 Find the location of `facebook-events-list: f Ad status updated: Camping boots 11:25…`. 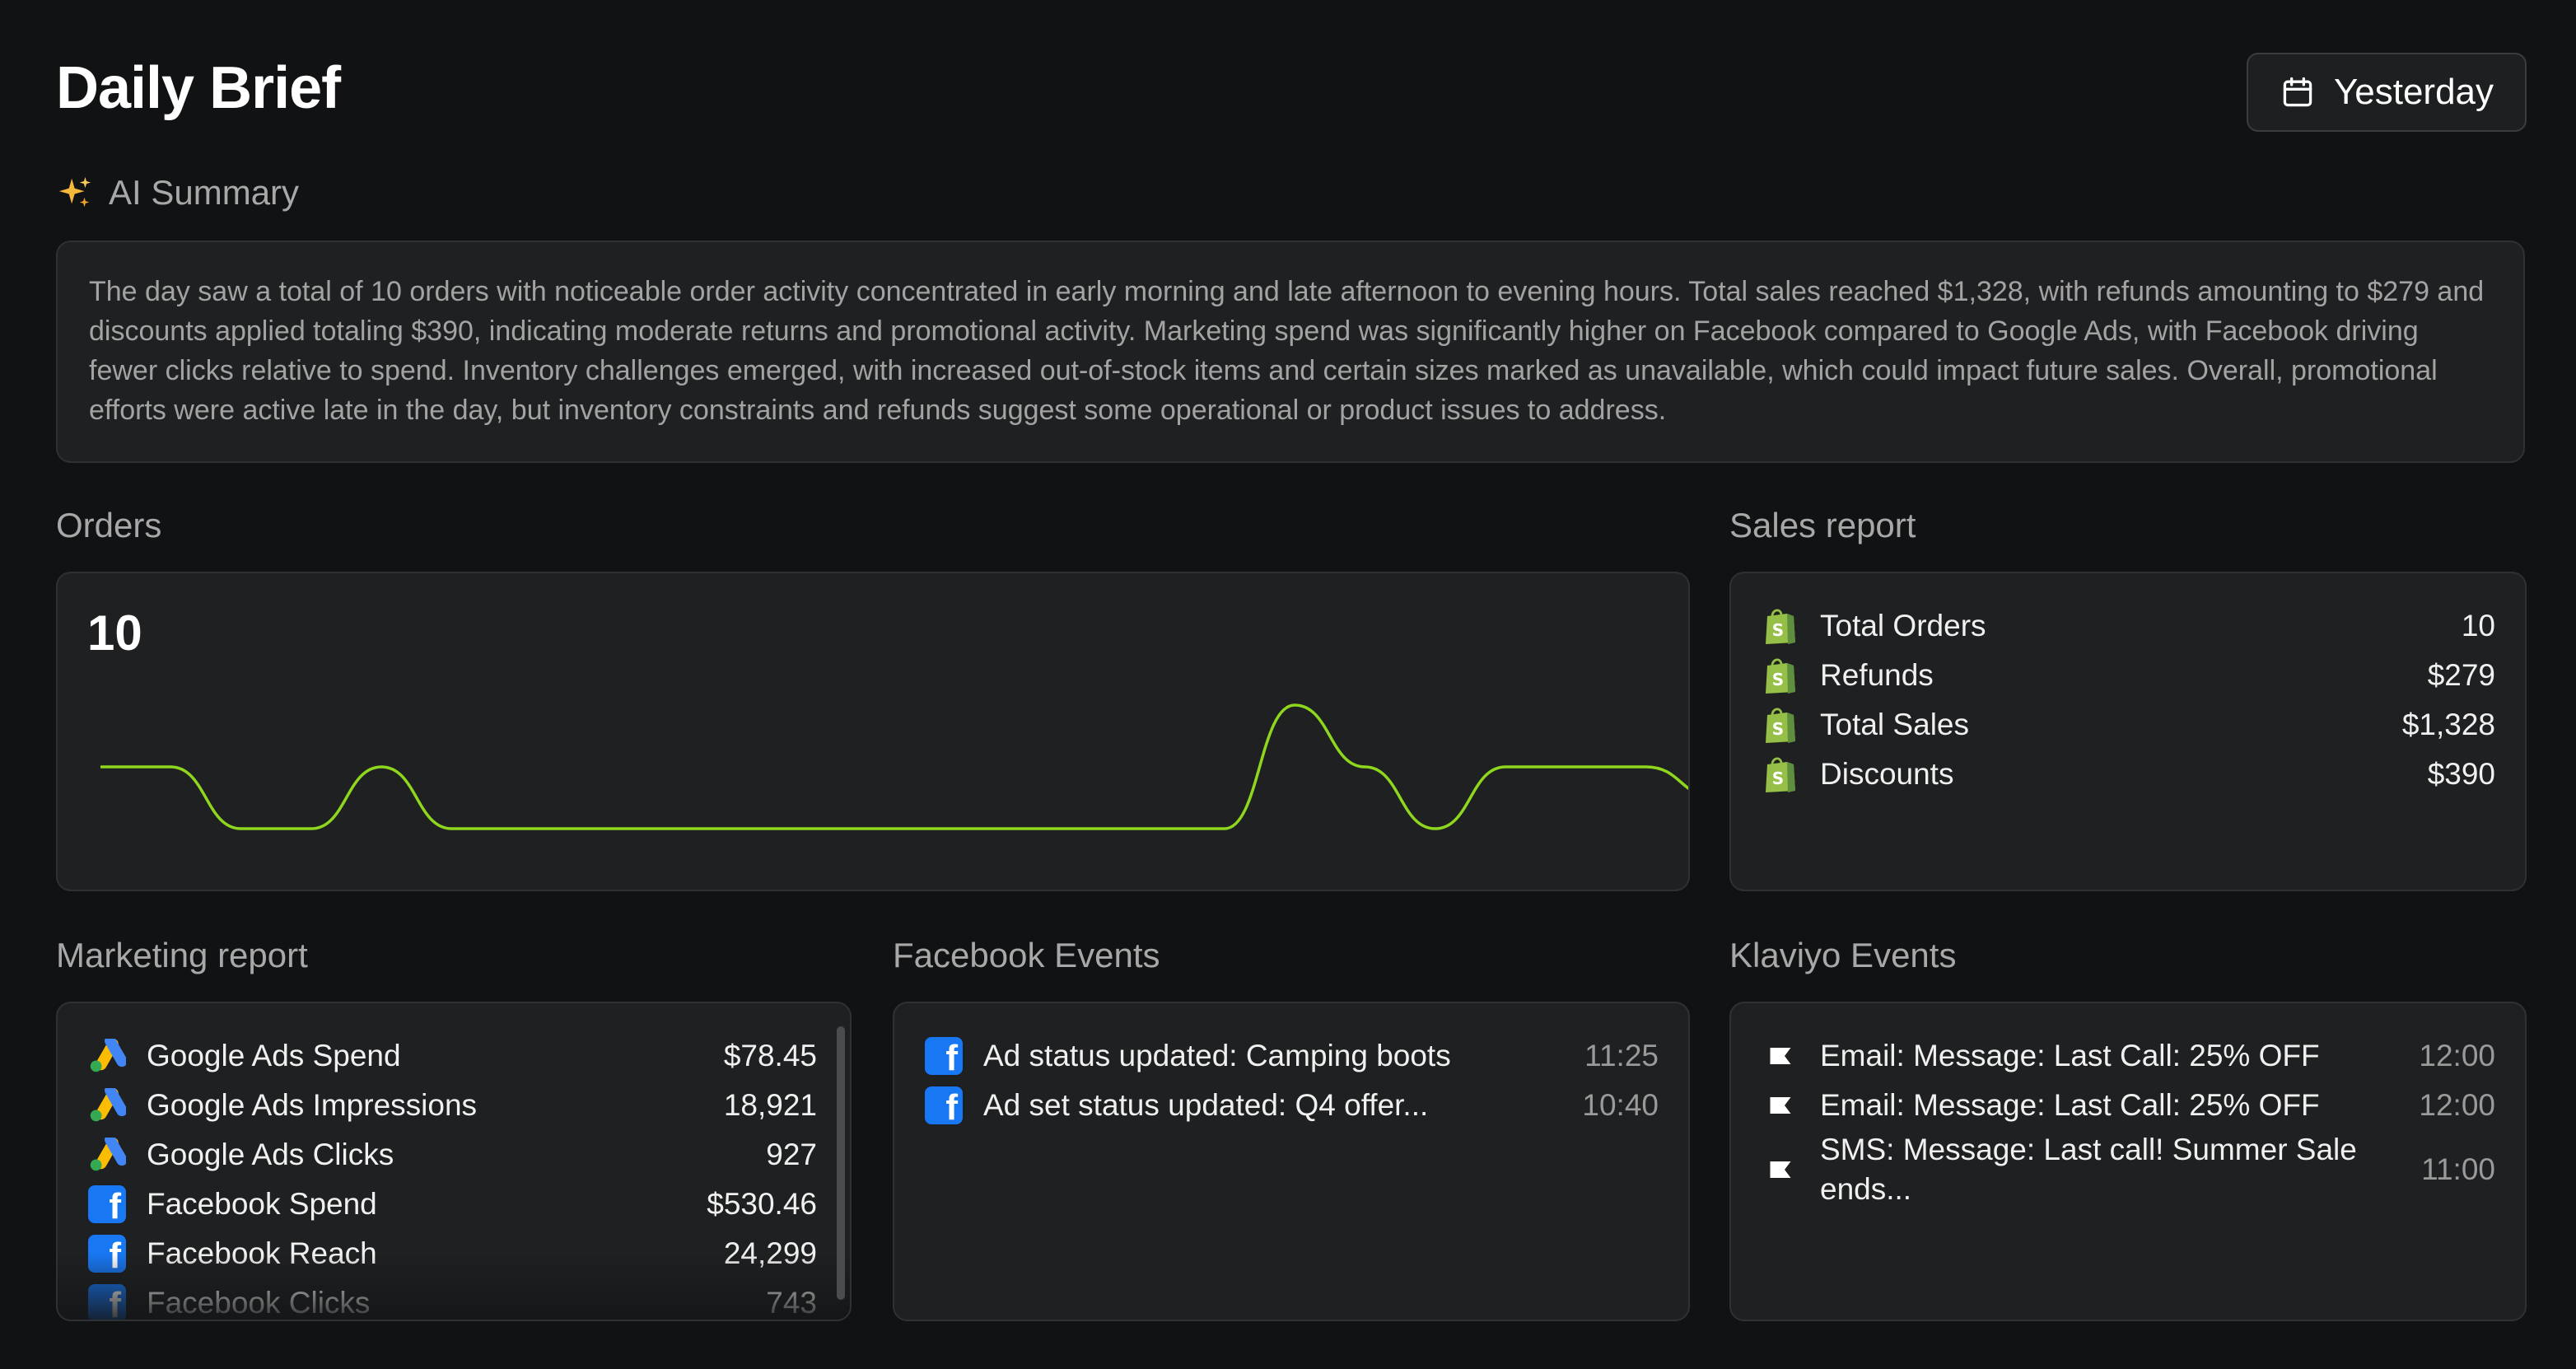

facebook-events-list: f Ad status updated: Camping boots 11:25… is located at coordinates (1291, 1080).